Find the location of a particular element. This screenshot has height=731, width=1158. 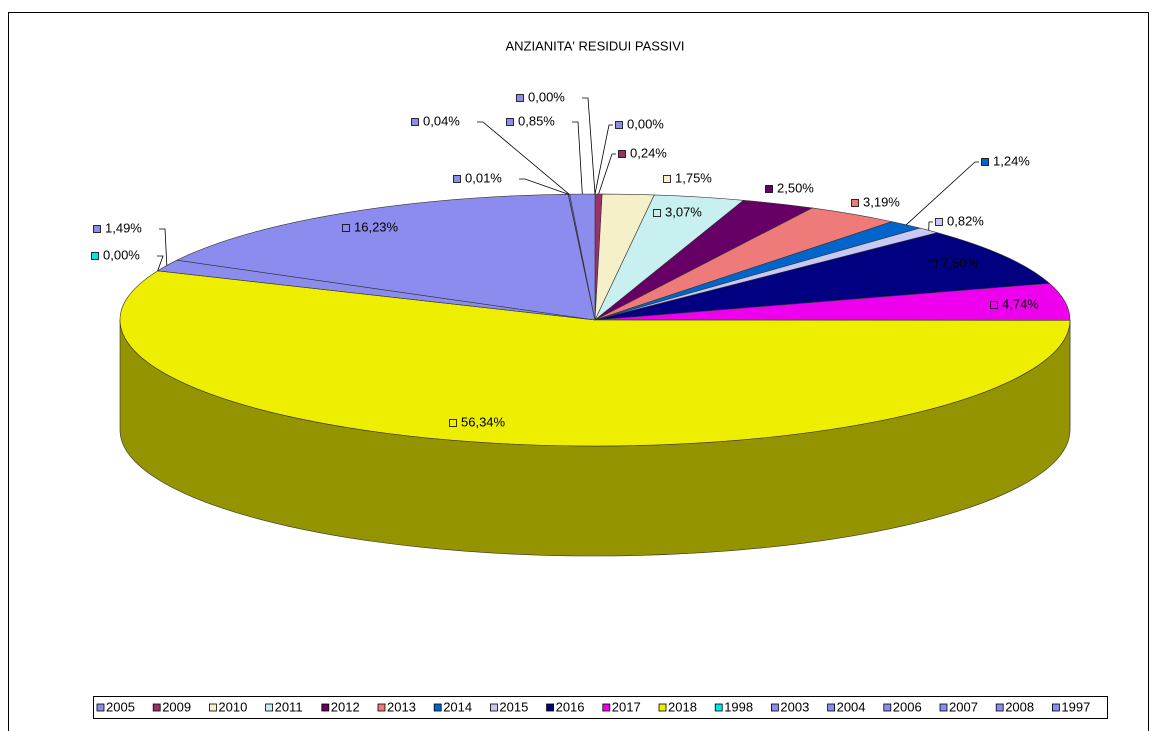

legend-label: 2009 is located at coordinates (176, 706).